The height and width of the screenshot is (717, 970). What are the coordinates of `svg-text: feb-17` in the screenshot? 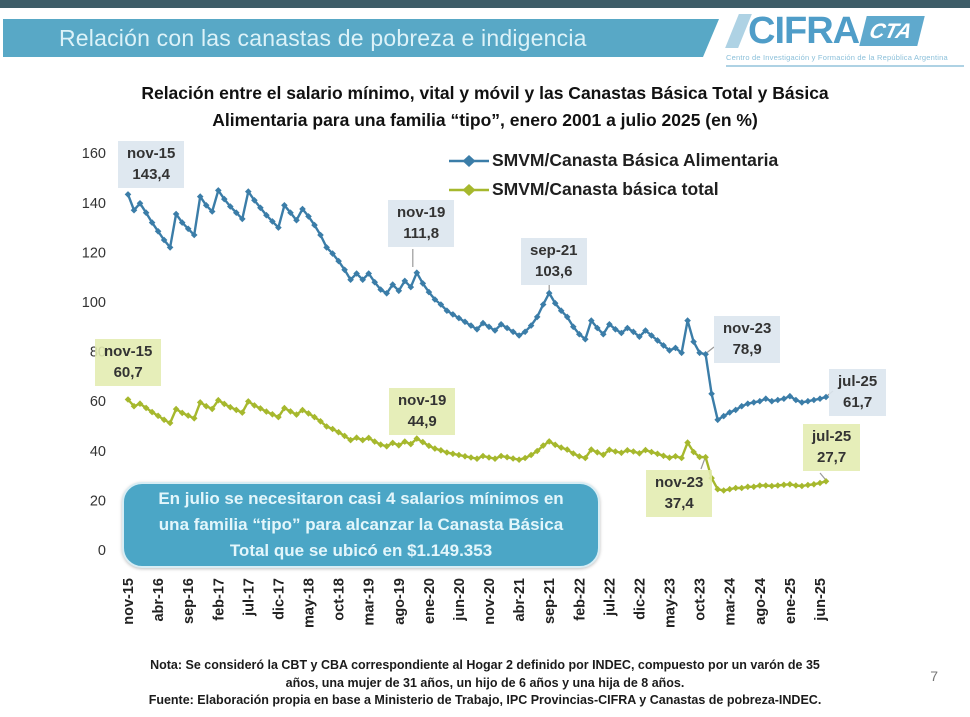 It's located at (219, 599).